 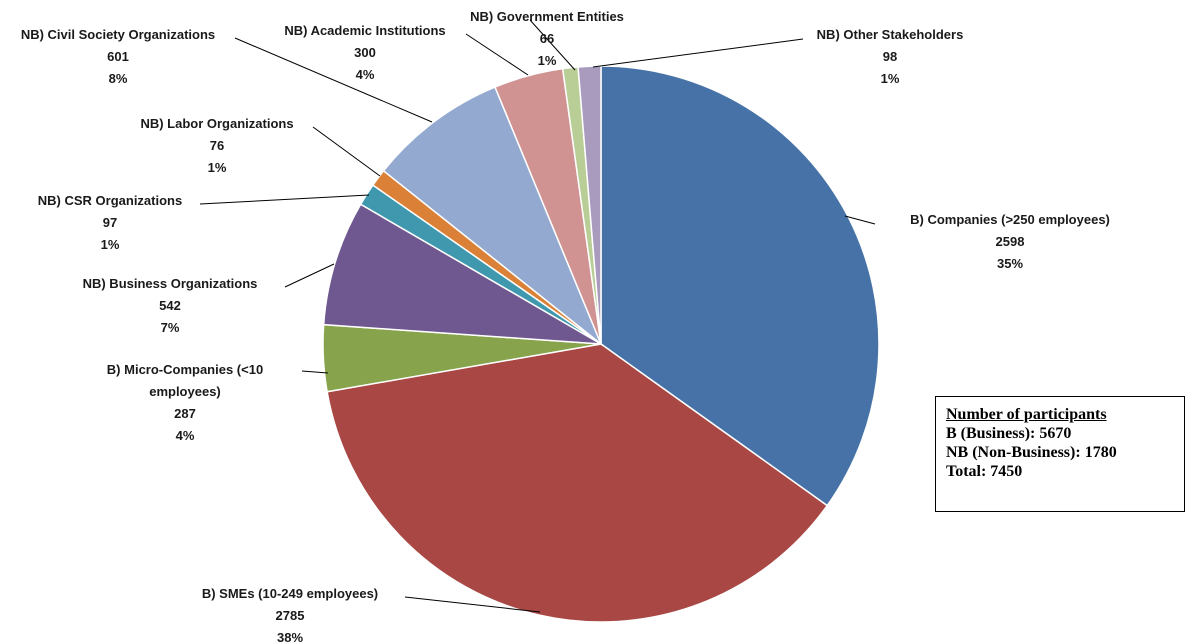 What do you see at coordinates (1010, 219) in the screenshot?
I see `slice-category-label: B) Companies (>250 employees)` at bounding box center [1010, 219].